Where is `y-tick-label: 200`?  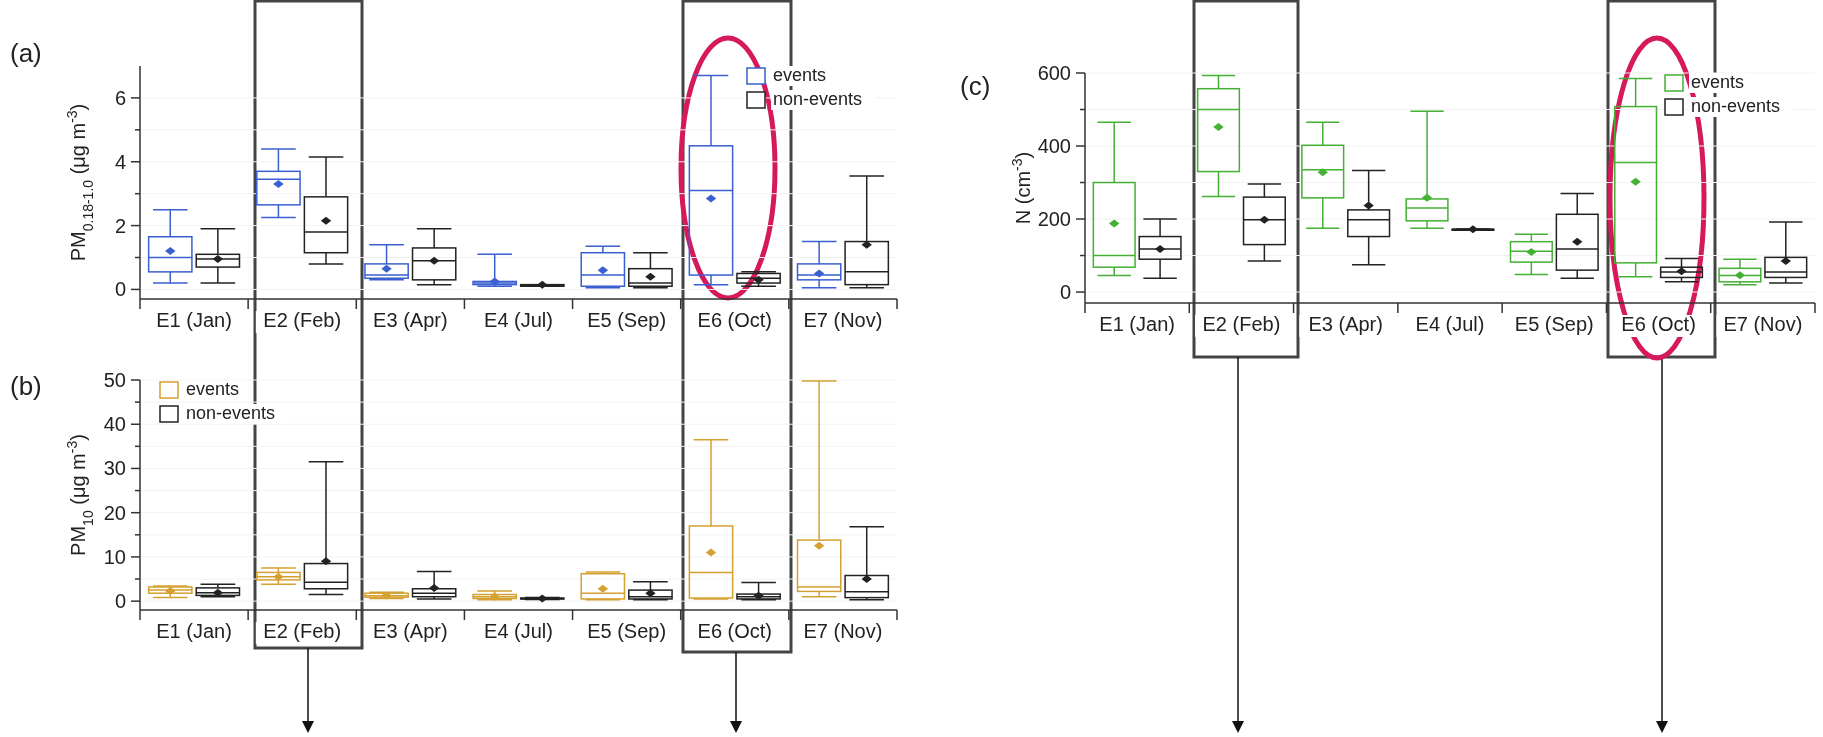 y-tick-label: 200 is located at coordinates (1054, 219).